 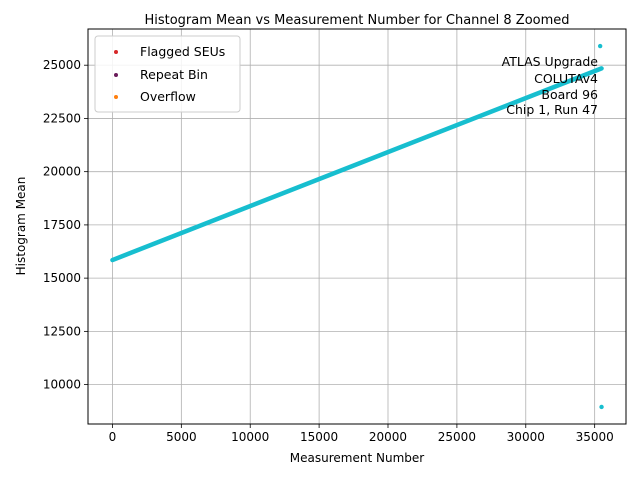 I want to click on x-tick-label: 5000, so click(x=181, y=437).